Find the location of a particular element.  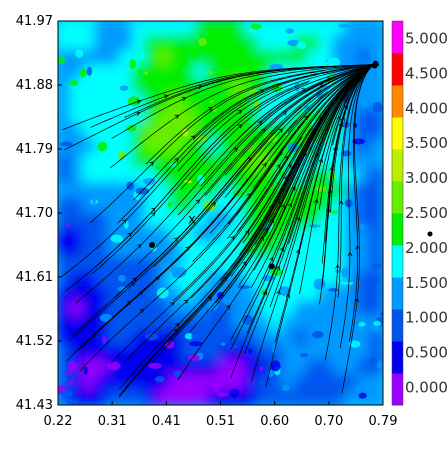

colorbar-swatch is located at coordinates (397, 229).